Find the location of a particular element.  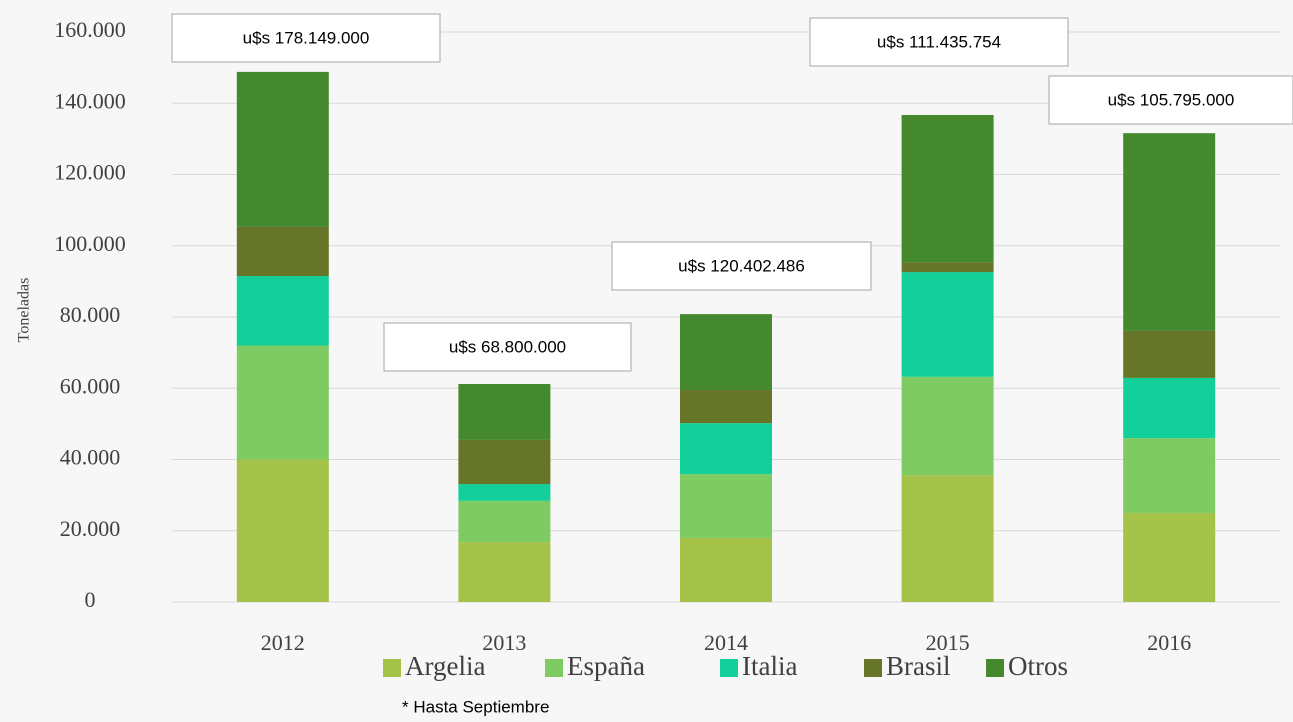

annotation: u$s 178.149.000 is located at coordinates (306, 37).